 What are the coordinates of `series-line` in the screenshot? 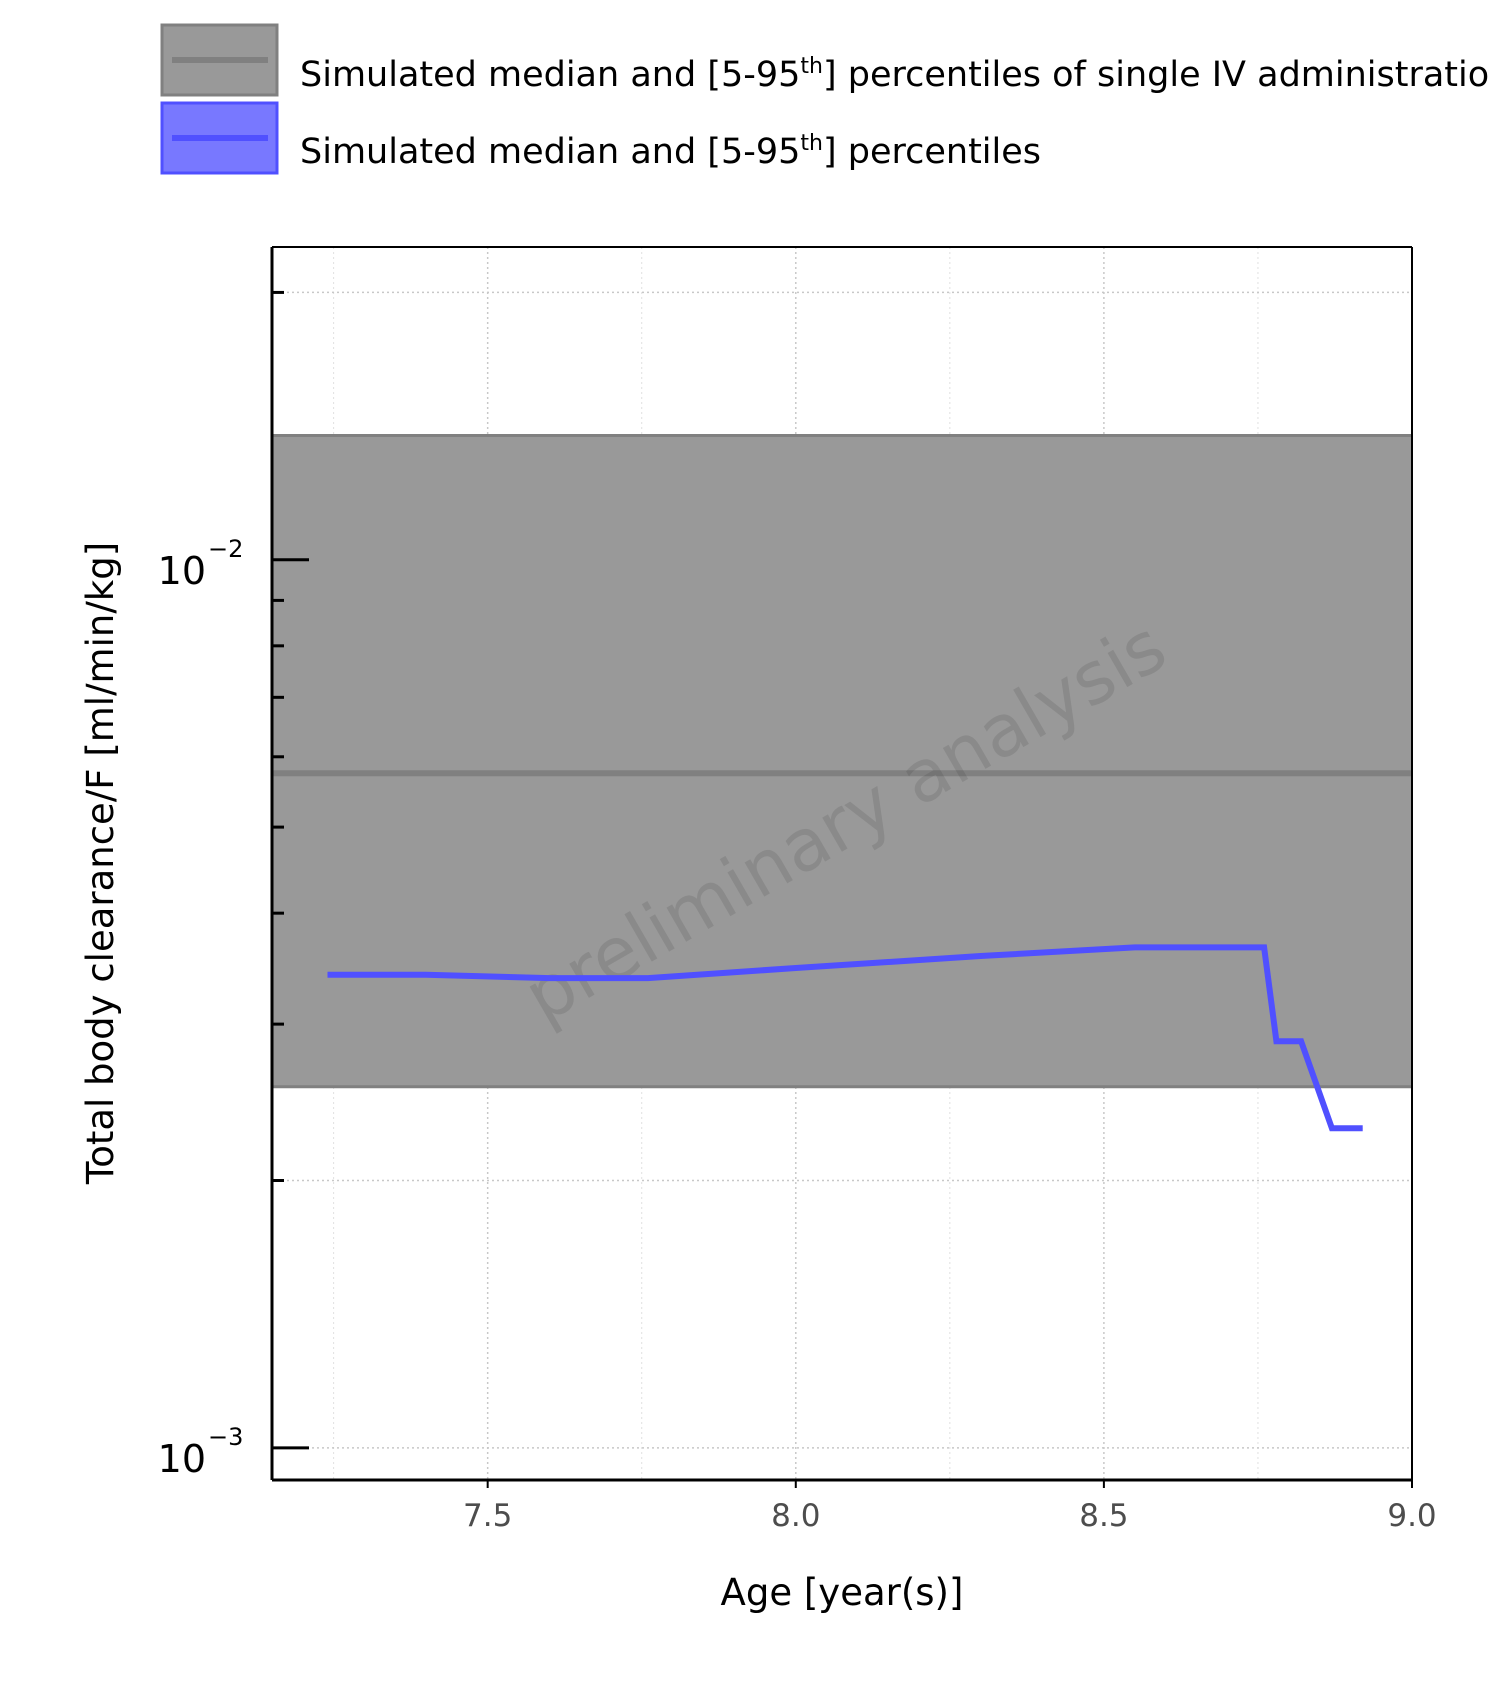 It's located at (845, 1038).